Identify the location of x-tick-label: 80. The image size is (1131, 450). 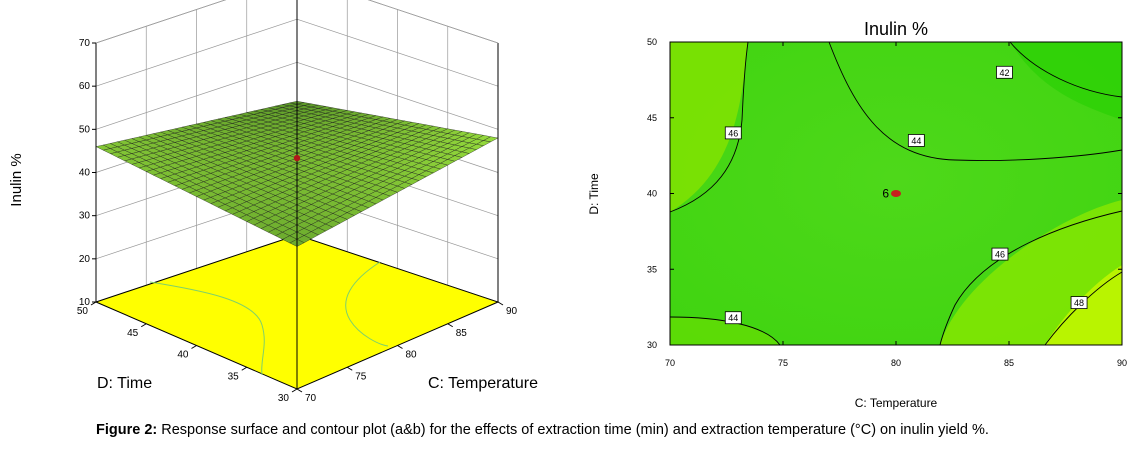
(412, 355).